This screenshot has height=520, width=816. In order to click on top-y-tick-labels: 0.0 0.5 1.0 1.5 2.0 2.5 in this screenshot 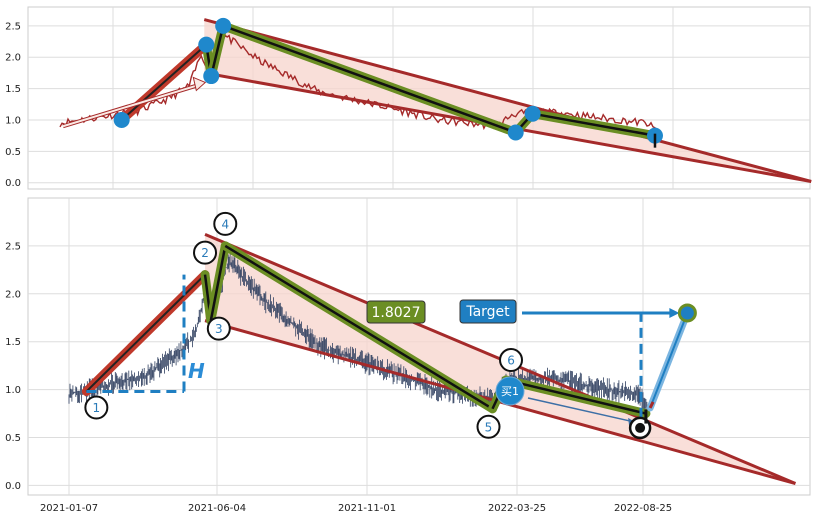, I will do `click(13, 105)`.